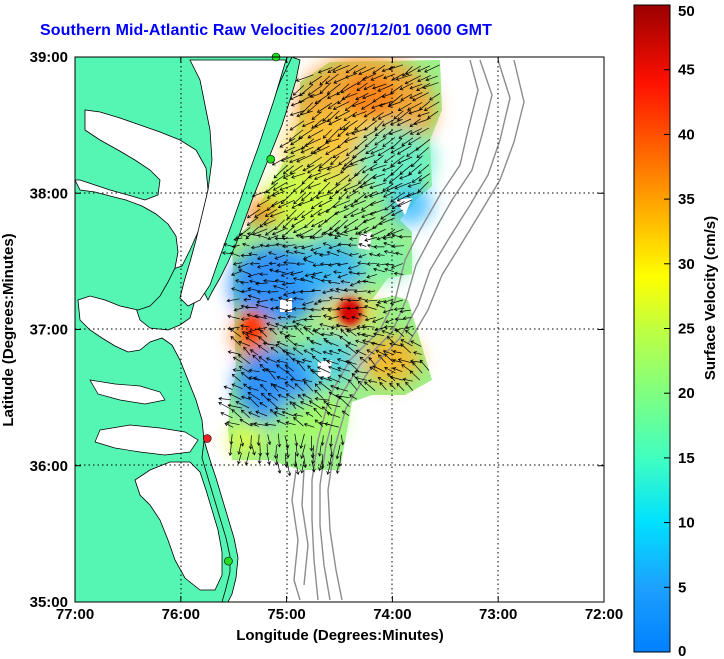 Image resolution: width=724 pixels, height=659 pixels. Describe the element at coordinates (686, 264) in the screenshot. I see `colorbar-tick-label: 30` at that location.